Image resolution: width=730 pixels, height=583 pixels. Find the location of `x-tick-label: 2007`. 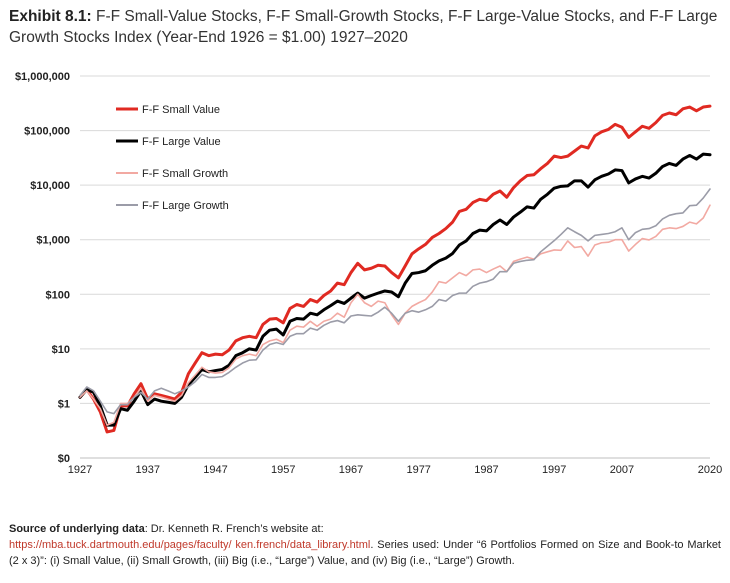

x-tick-label: 2007 is located at coordinates (622, 470).